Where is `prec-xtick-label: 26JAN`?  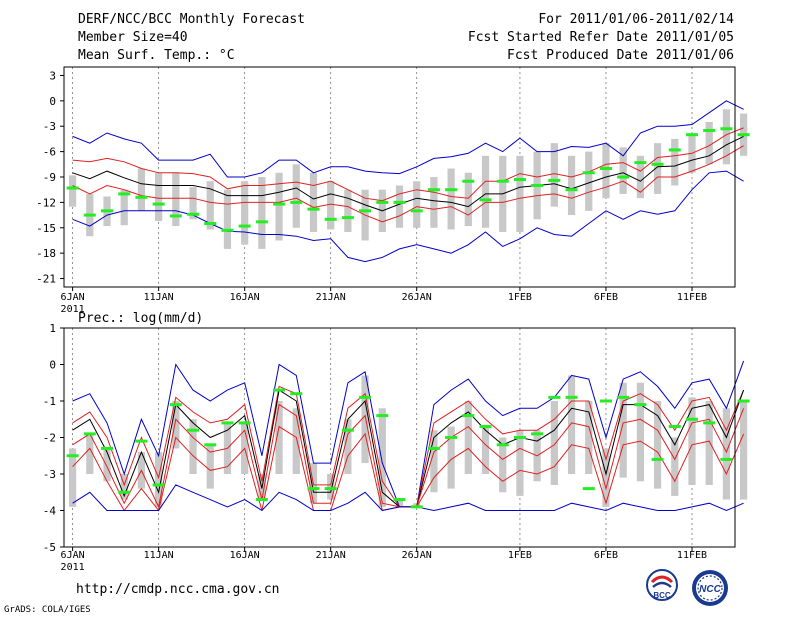 prec-xtick-label: 26JAN is located at coordinates (417, 555).